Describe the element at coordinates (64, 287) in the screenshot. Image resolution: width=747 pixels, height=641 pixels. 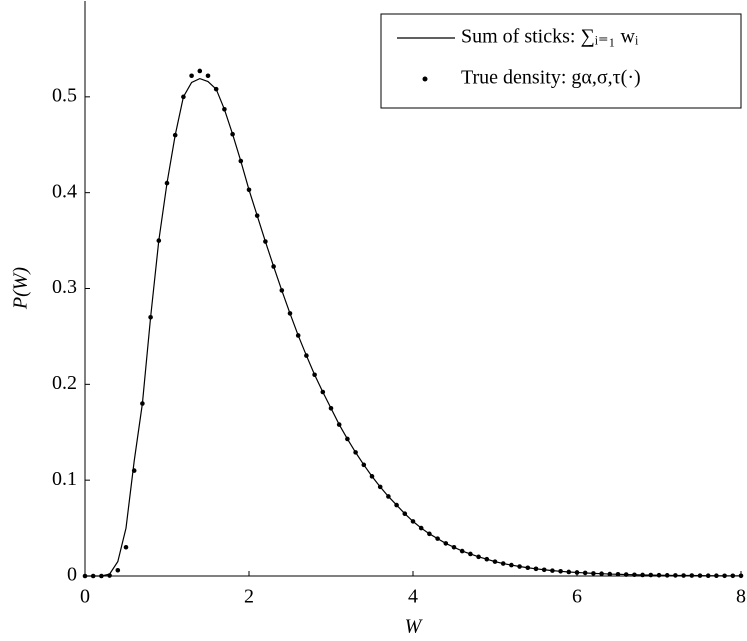
I see `y-tick-label: 0.3` at that location.